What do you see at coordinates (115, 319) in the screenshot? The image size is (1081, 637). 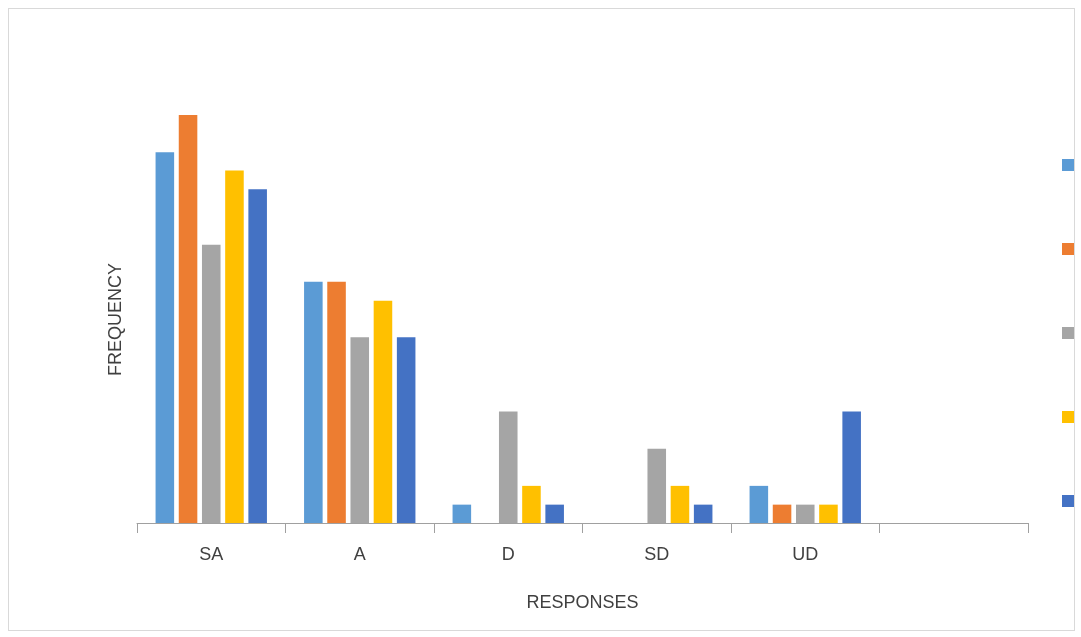 I see `y-axis-title: FREQUENCY` at bounding box center [115, 319].